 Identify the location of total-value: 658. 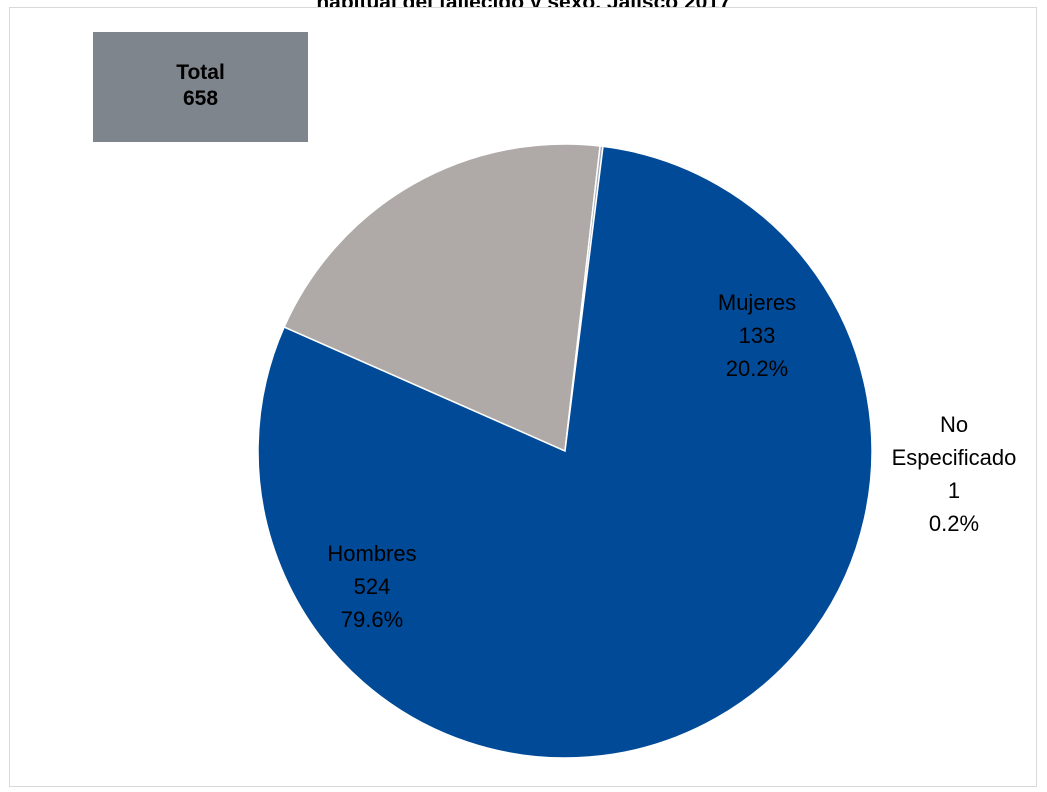
(200, 98).